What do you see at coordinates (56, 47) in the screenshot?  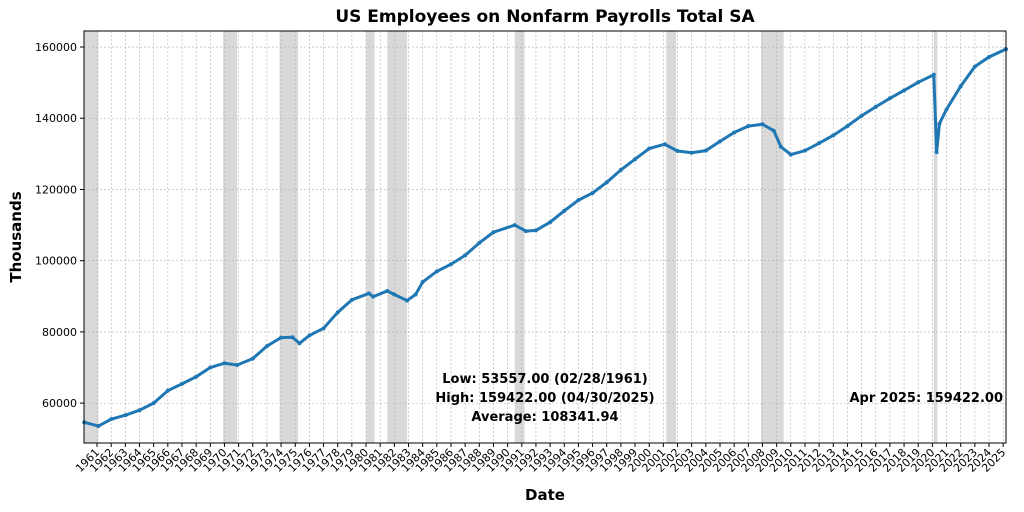 I see `y-tick-label: 160000` at bounding box center [56, 47].